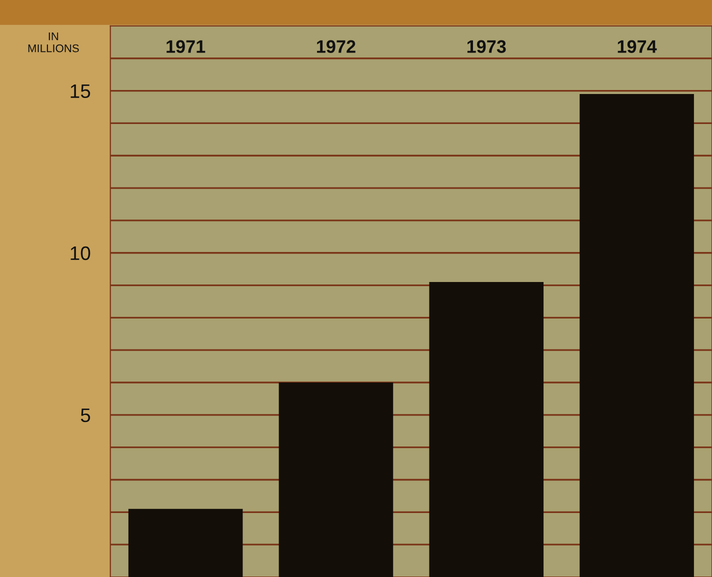 The width and height of the screenshot is (712, 577). What do you see at coordinates (486, 46) in the screenshot?
I see `x-tick-label: 1973` at bounding box center [486, 46].